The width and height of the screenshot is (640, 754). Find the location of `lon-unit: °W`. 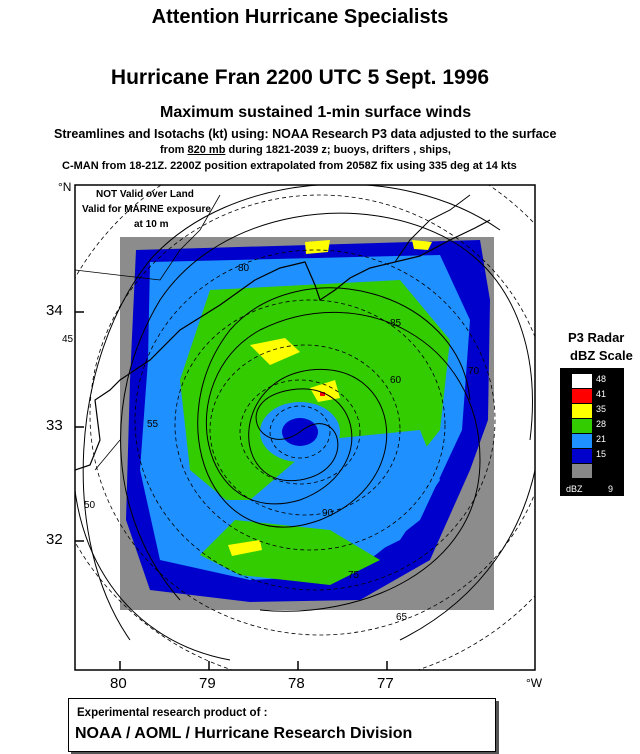

lon-unit: °W is located at coordinates (534, 683).